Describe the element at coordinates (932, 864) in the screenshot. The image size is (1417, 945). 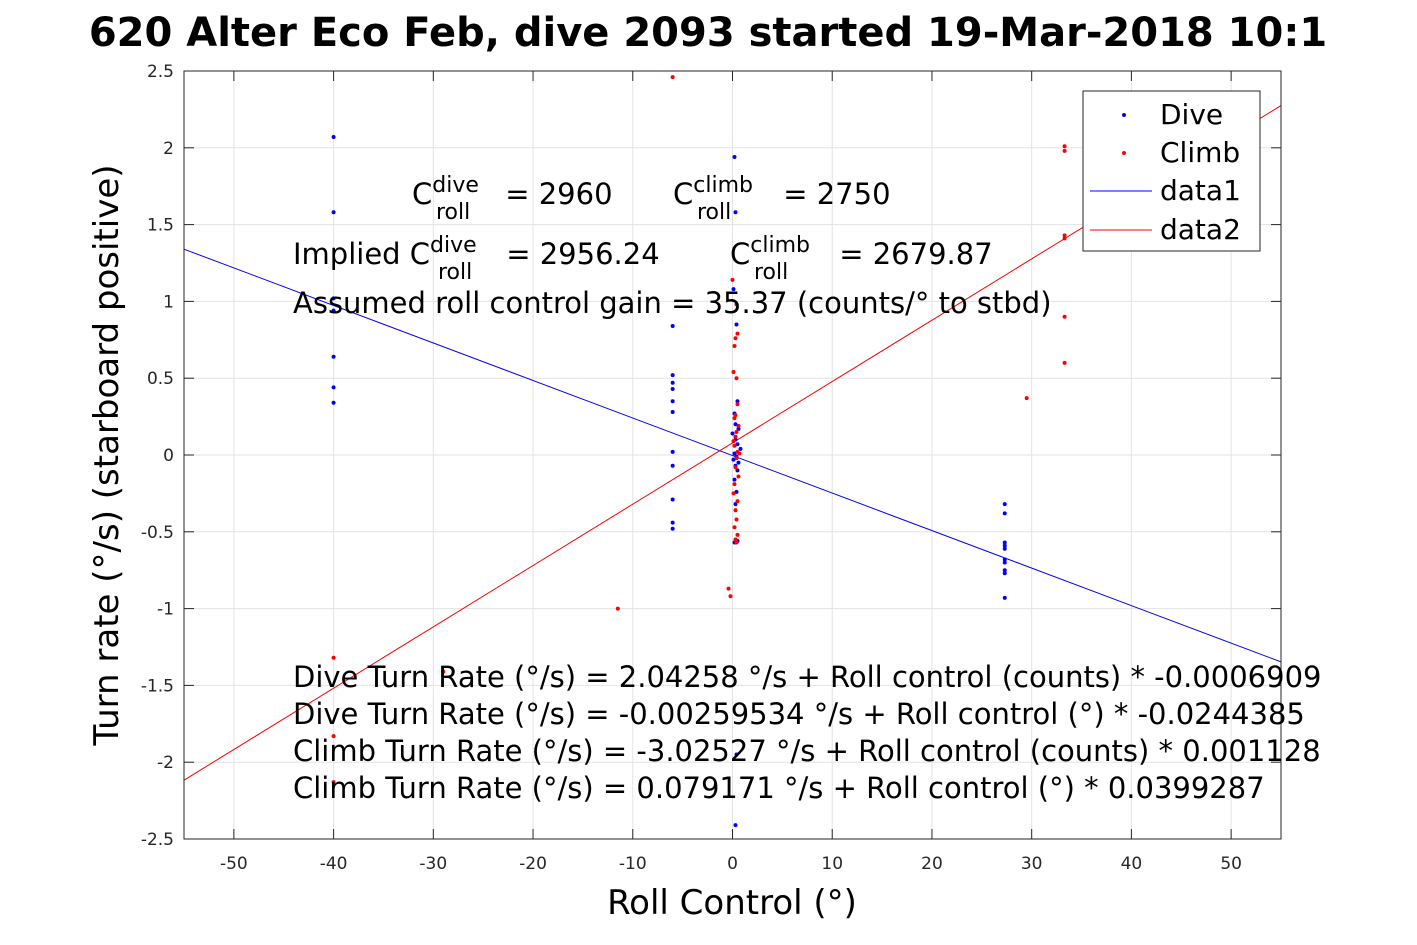
I see `x-tick-label: 20` at that location.